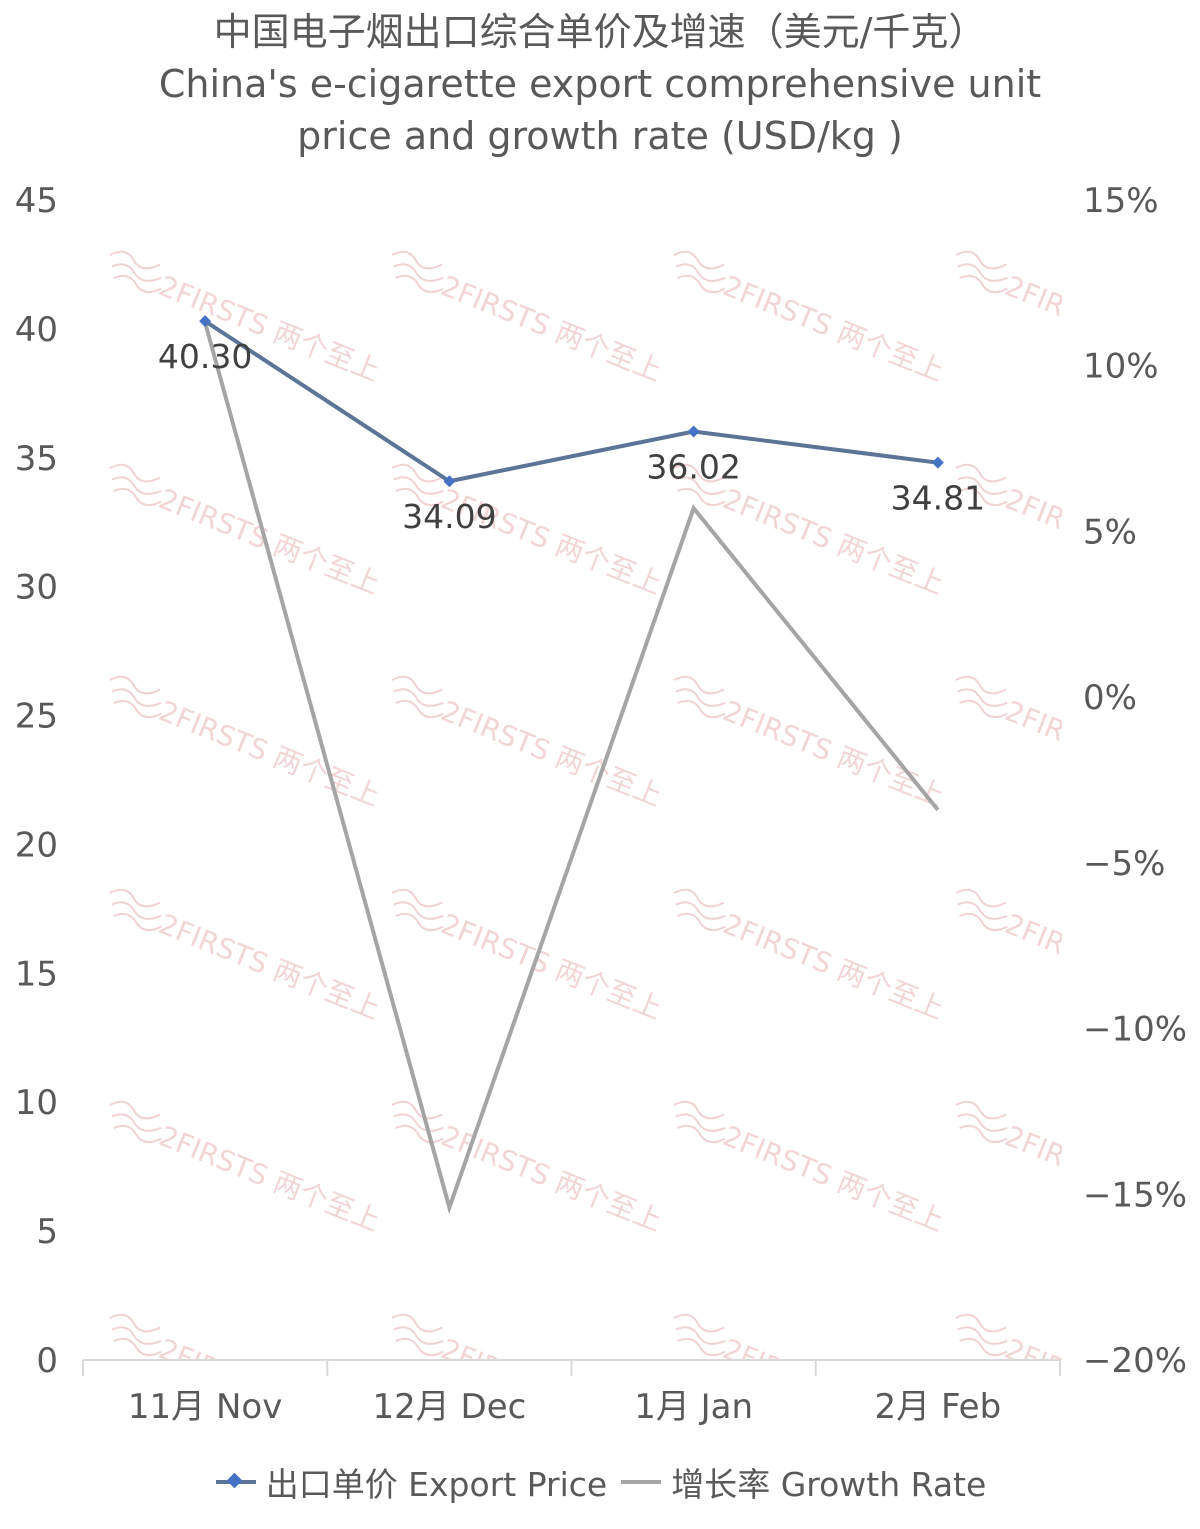  I want to click on right-tick-label: −20%, so click(1135, 1361).